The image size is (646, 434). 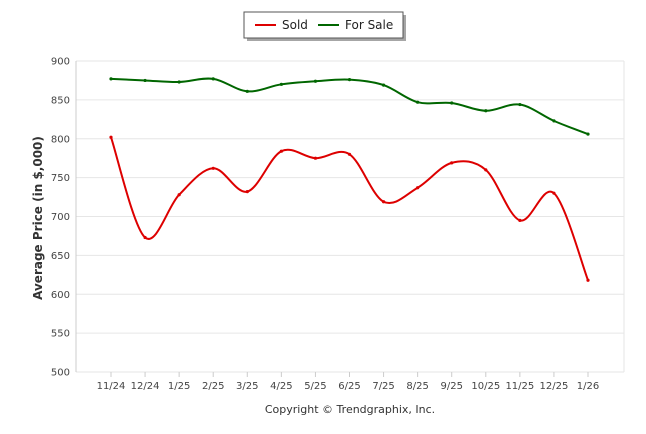 I want to click on x-tick-label: 12/25, so click(x=554, y=386).